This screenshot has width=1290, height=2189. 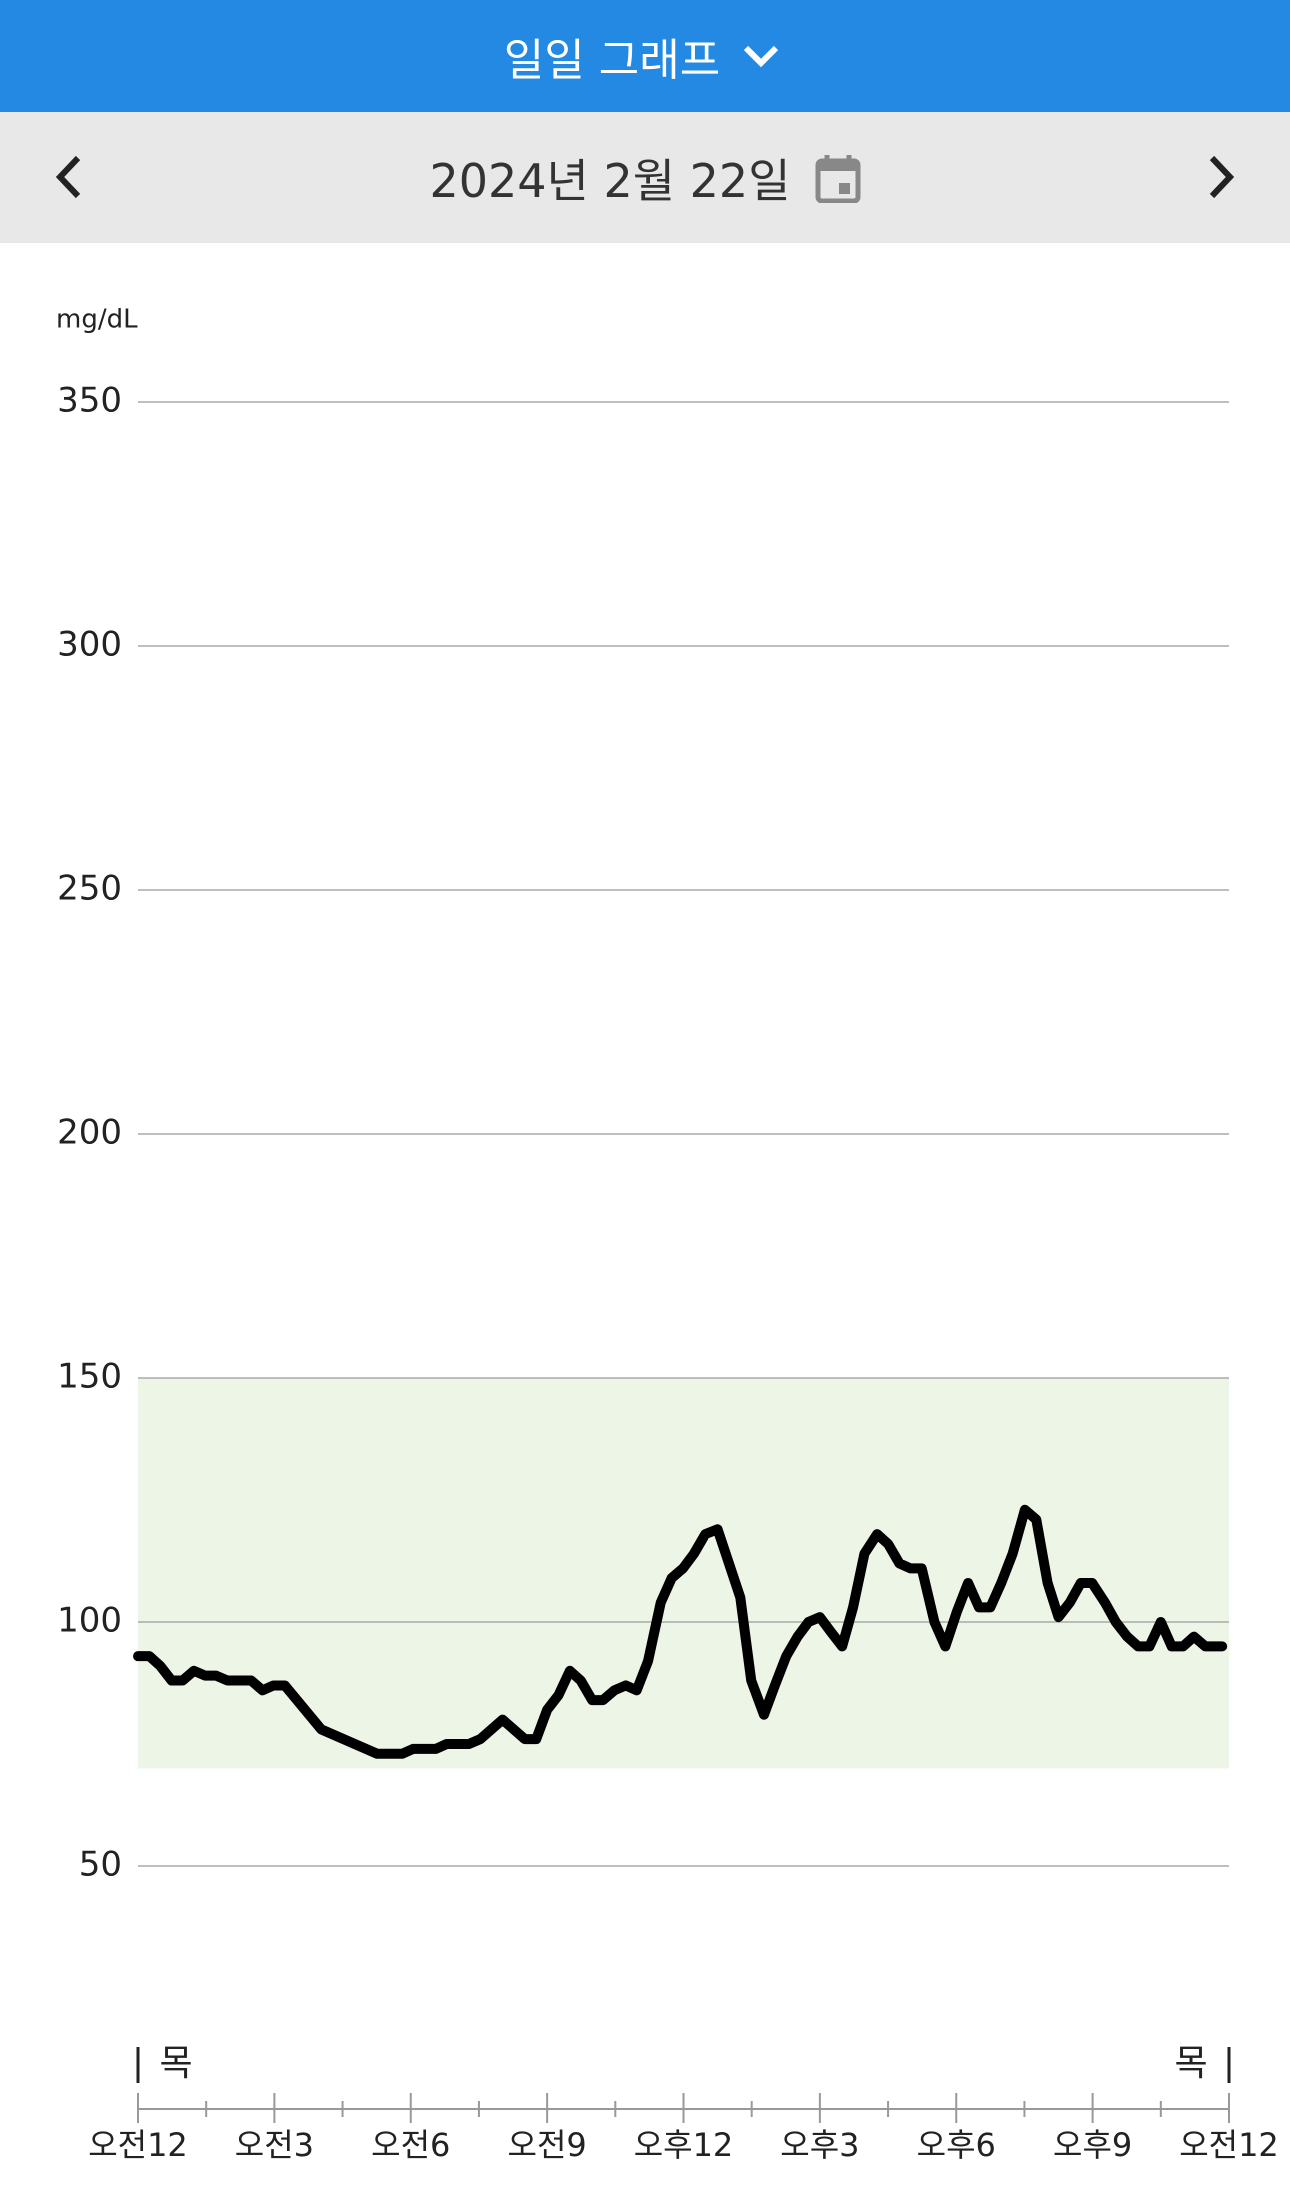 What do you see at coordinates (956, 2145) in the screenshot?
I see `x-tick-label: 오후6` at bounding box center [956, 2145].